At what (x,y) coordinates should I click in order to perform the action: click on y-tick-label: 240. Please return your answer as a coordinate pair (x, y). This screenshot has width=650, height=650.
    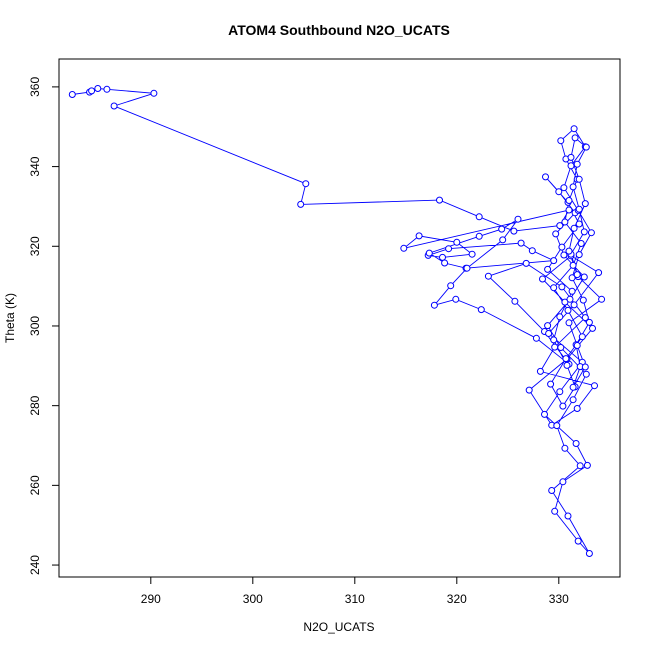
    Looking at the image, I should click on (35, 565).